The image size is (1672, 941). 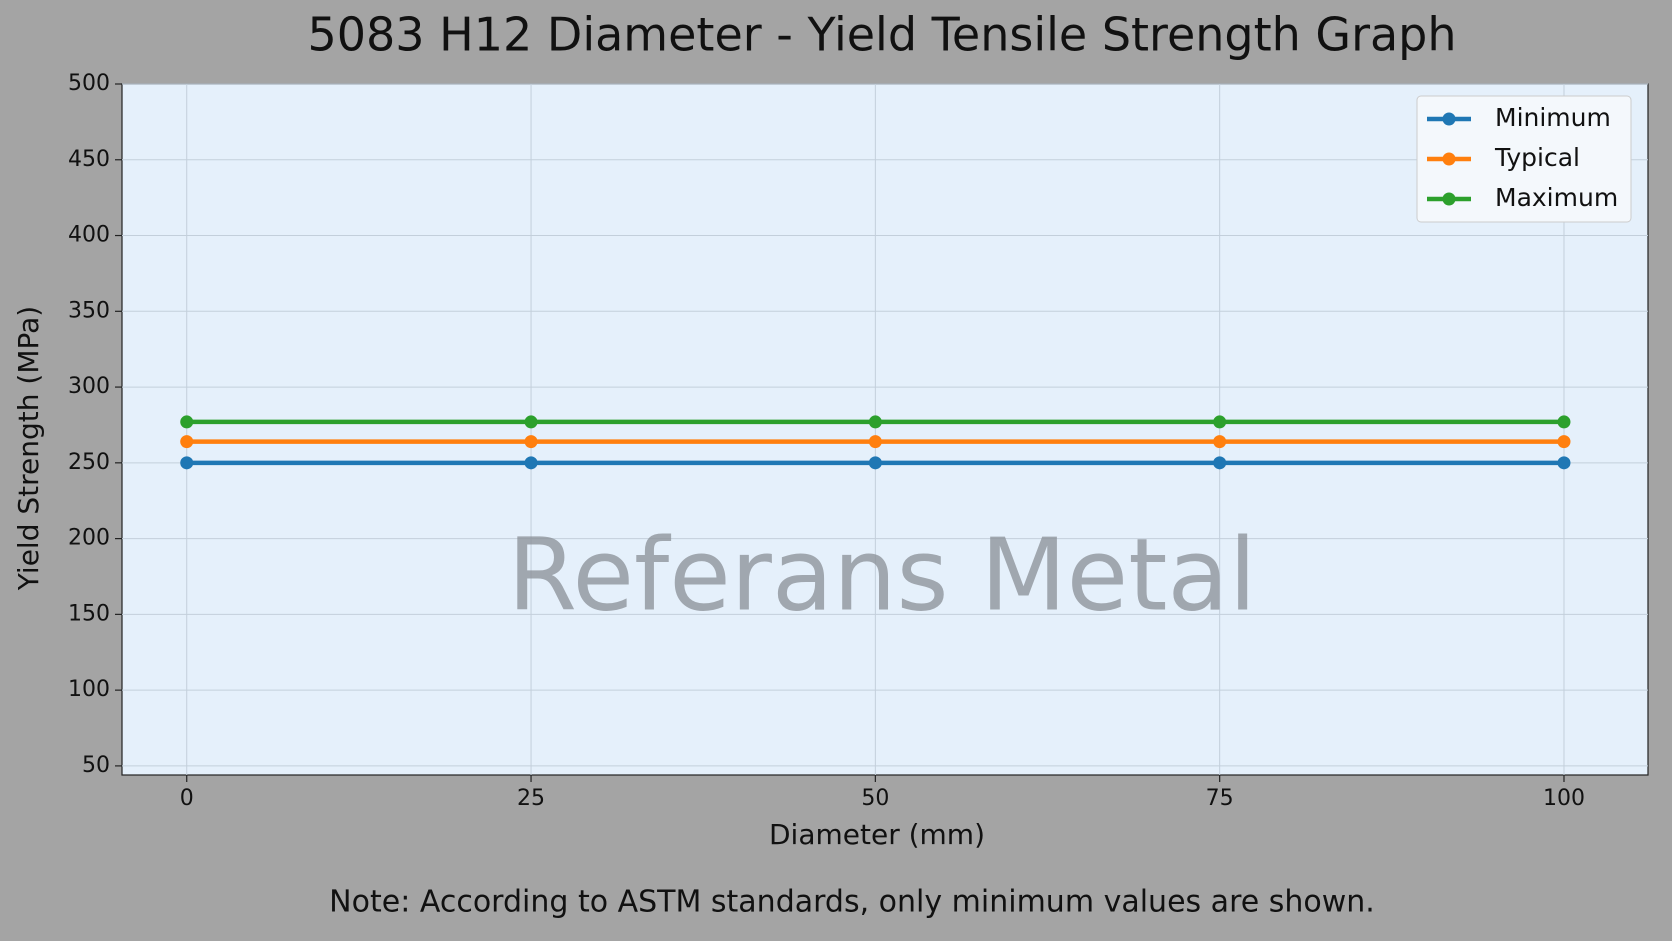 What do you see at coordinates (187, 798) in the screenshot?
I see `x-tick-label: 0` at bounding box center [187, 798].